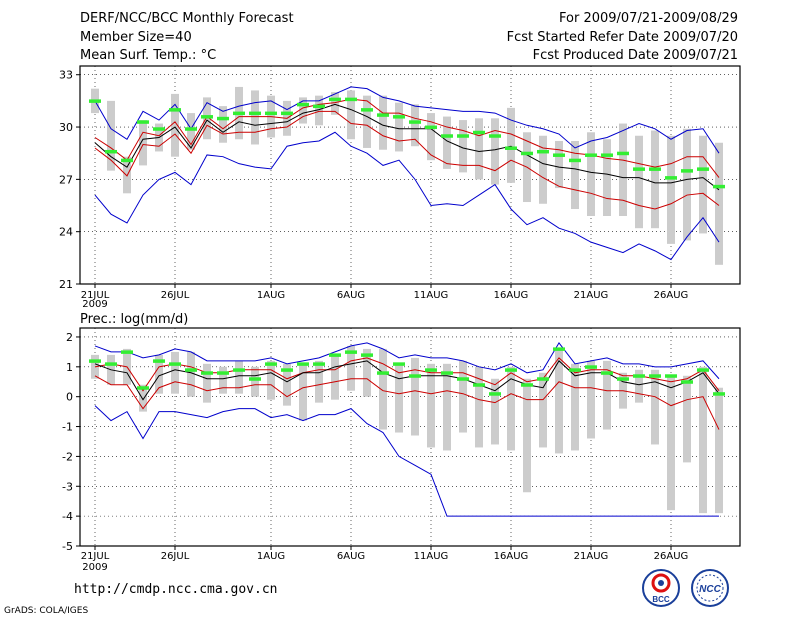 The image size is (800, 618). I want to click on header-member-size: Member Size=40, so click(136, 37).